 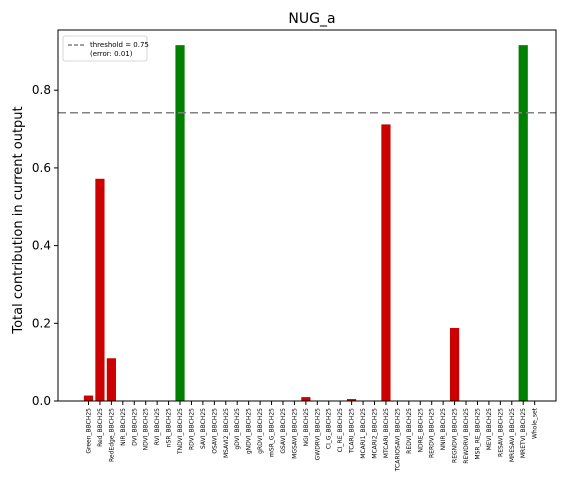 I want to click on x-tick-label: MRESAVI_BBCH25, so click(x=512, y=435).